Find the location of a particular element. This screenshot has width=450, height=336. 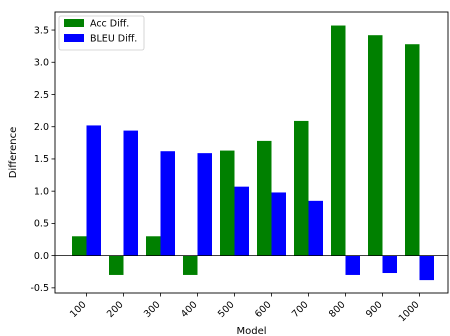

y-tick-label: 1.0 is located at coordinates (41, 191).